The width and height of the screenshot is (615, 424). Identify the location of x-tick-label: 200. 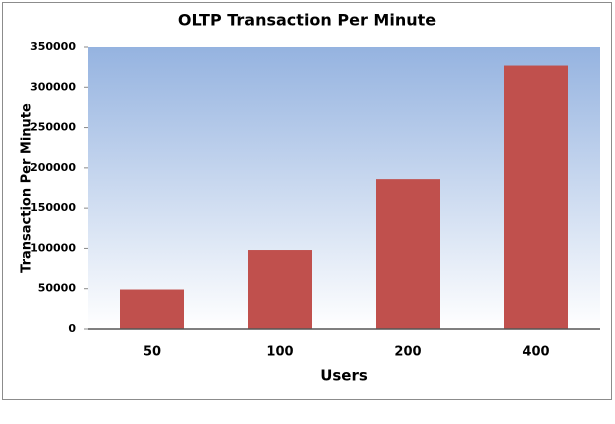
(407, 352).